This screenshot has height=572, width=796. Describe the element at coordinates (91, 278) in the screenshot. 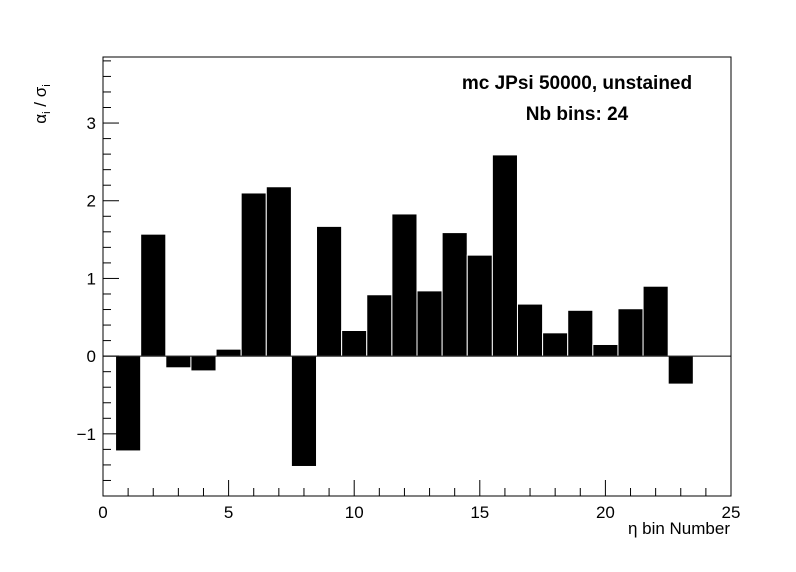

I see `y-tick-label-1: 1` at that location.